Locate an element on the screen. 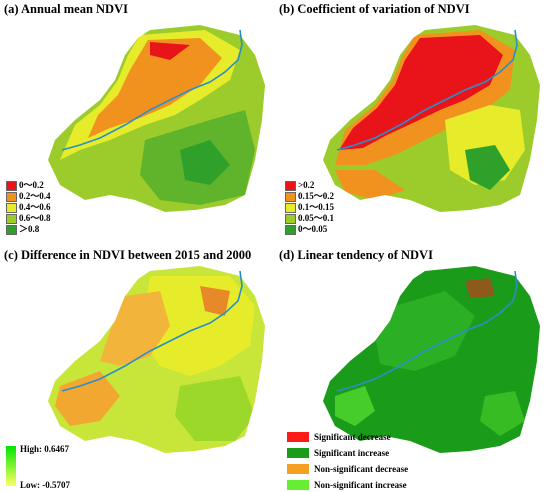  legend-label: 0.05～0.1 is located at coordinates (316, 218).